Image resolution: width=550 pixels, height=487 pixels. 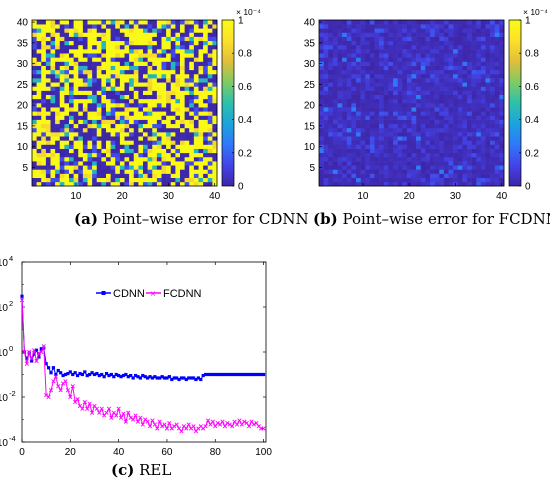 What do you see at coordinates (34, 354) in the screenshot?
I see `data-point-cdnn` at bounding box center [34, 354].